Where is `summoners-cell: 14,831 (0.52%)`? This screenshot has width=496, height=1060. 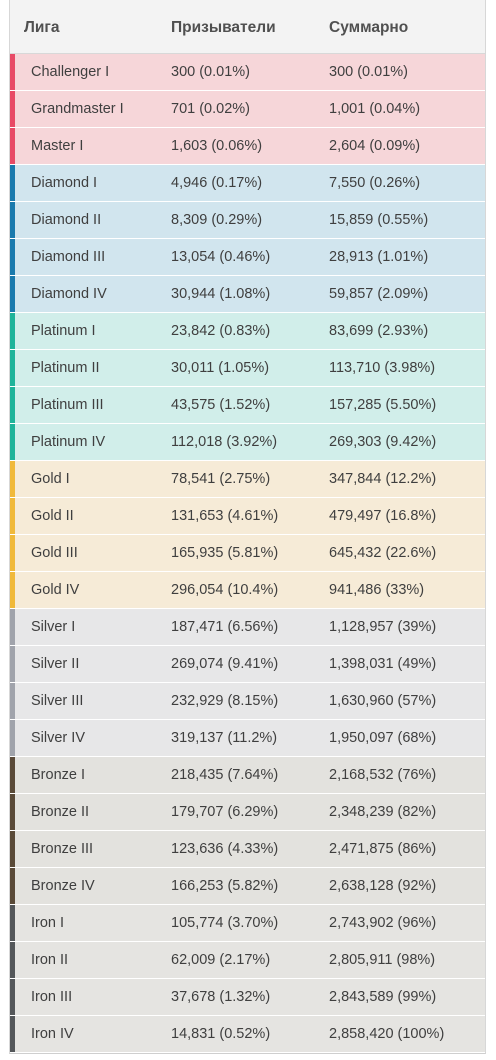 summoners-cell: 14,831 (0.52%) is located at coordinates (221, 1034).